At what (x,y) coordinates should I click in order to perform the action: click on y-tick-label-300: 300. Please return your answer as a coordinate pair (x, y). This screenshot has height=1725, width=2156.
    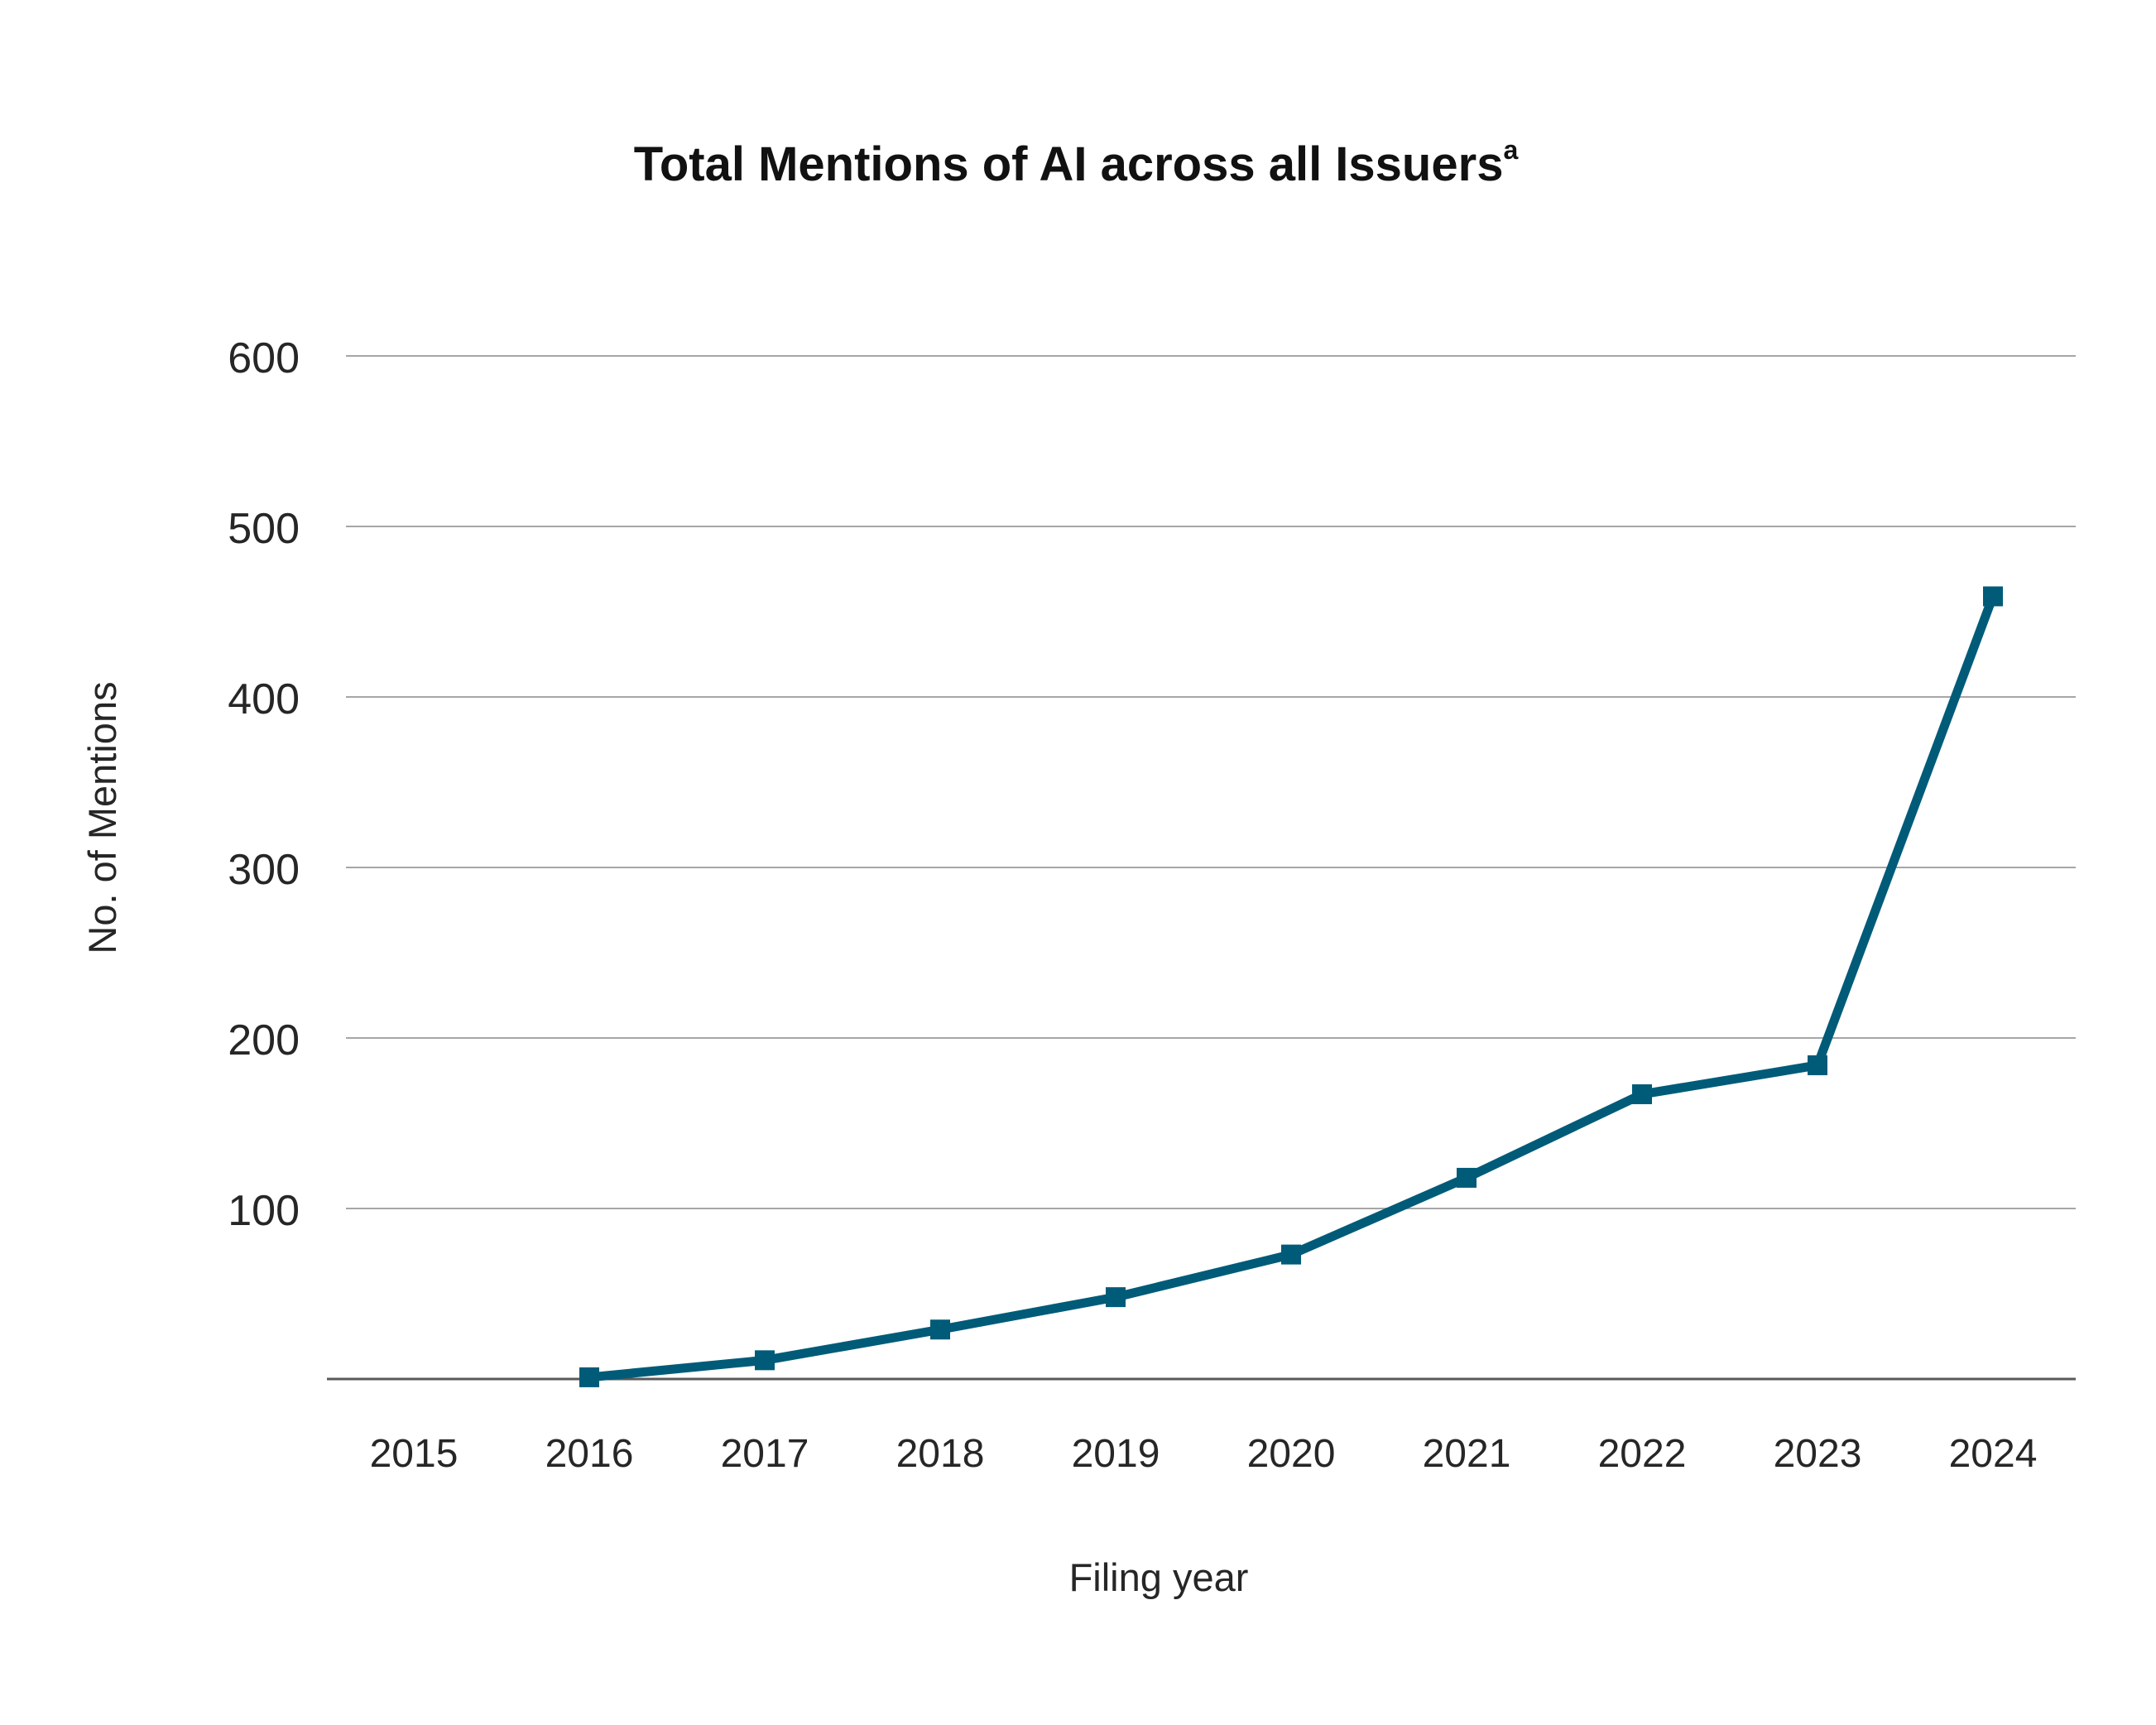
    Looking at the image, I should click on (264, 870).